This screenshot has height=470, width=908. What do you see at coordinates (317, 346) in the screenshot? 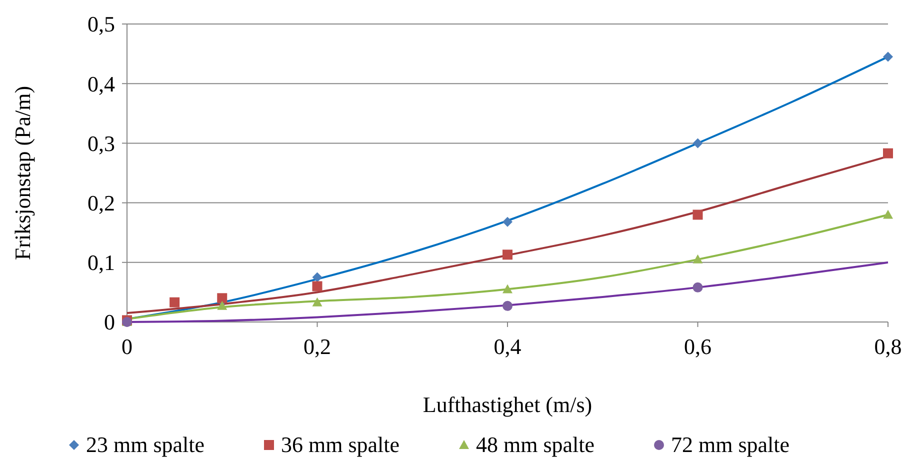
I see `x-tick-label: 0,2` at bounding box center [317, 346].